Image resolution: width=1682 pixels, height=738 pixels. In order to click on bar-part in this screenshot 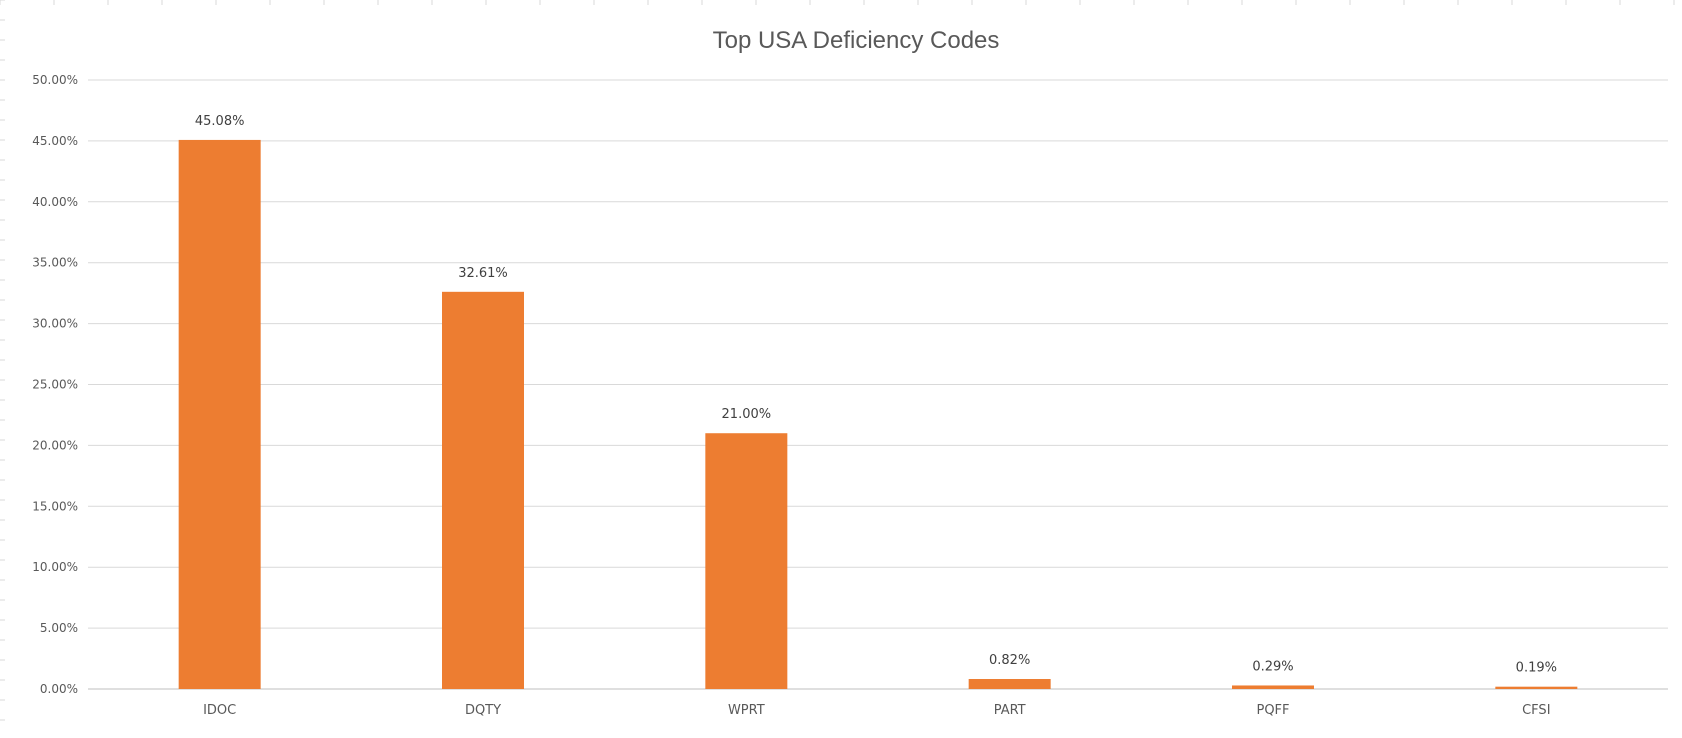, I will do `click(1010, 684)`.